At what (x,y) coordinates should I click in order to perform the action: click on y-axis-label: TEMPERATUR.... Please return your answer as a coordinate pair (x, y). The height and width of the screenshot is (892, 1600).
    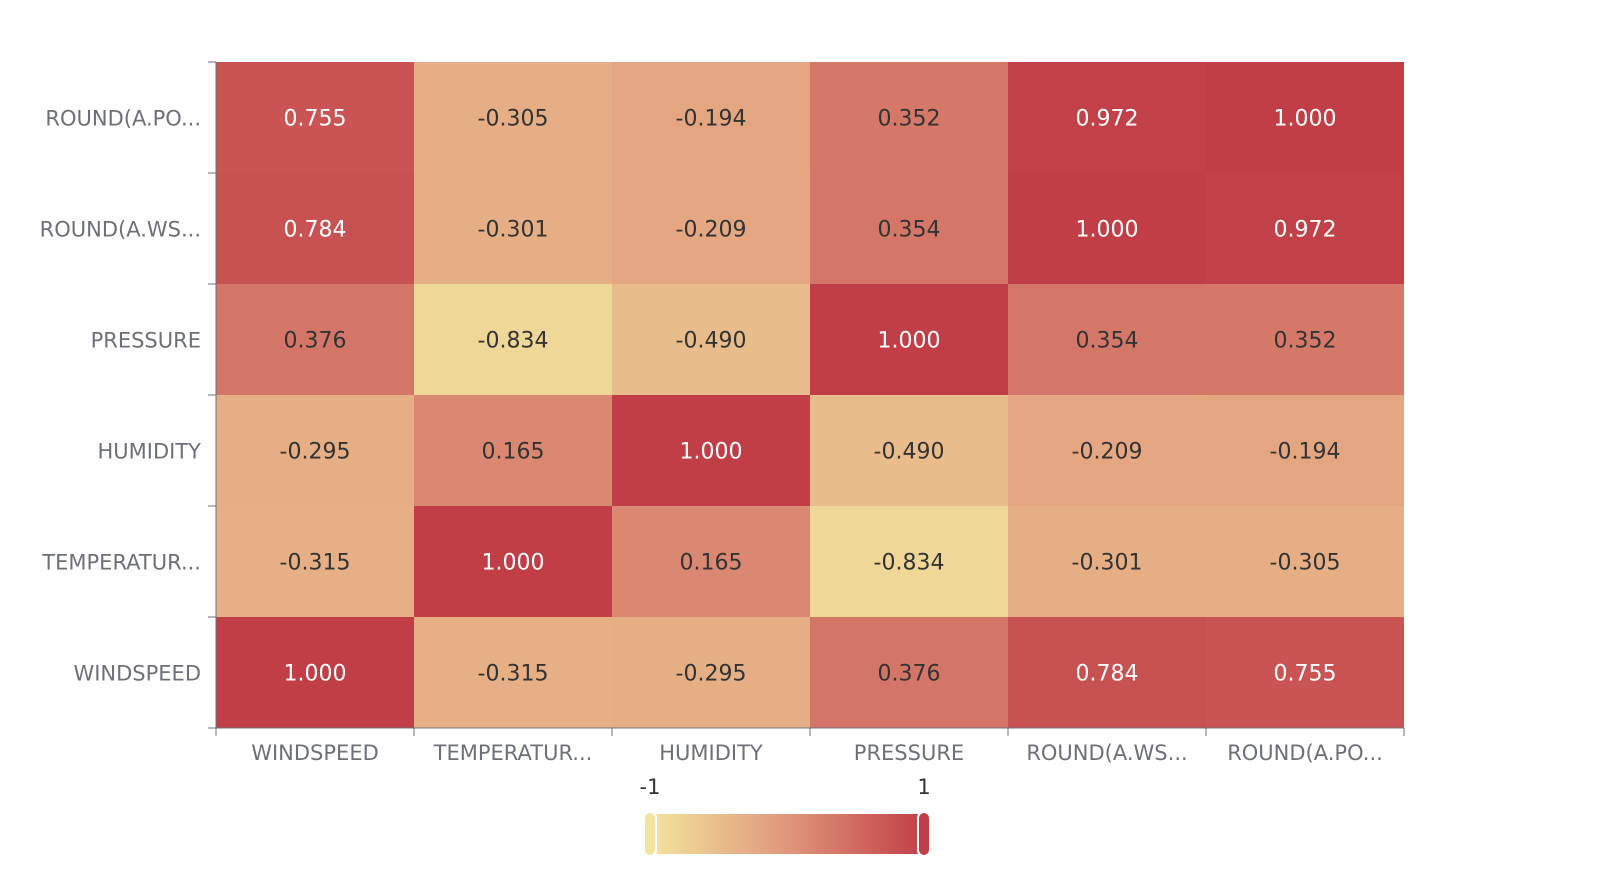
    Looking at the image, I should click on (121, 563).